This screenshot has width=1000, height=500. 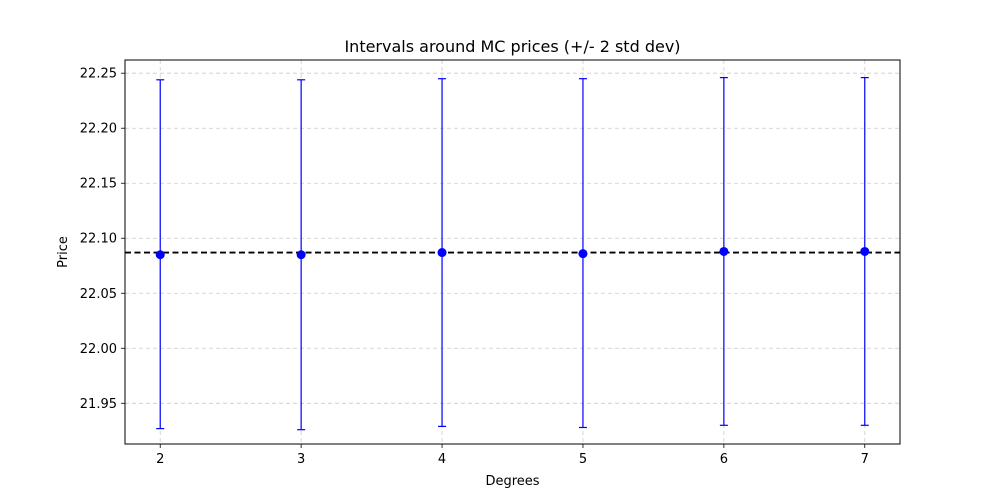 I want to click on y-tick-label: 22.20, so click(x=98, y=129).